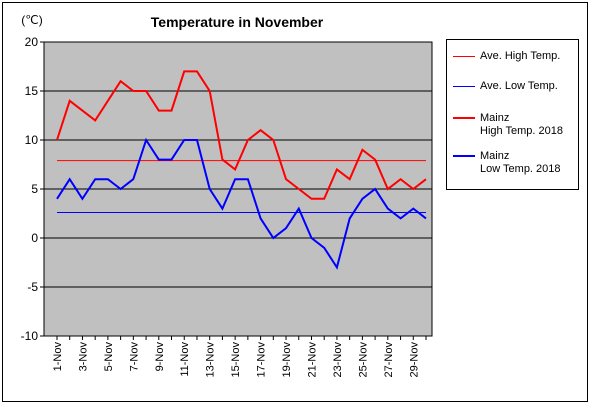  I want to click on y-tick-label: -5, so click(32, 287).